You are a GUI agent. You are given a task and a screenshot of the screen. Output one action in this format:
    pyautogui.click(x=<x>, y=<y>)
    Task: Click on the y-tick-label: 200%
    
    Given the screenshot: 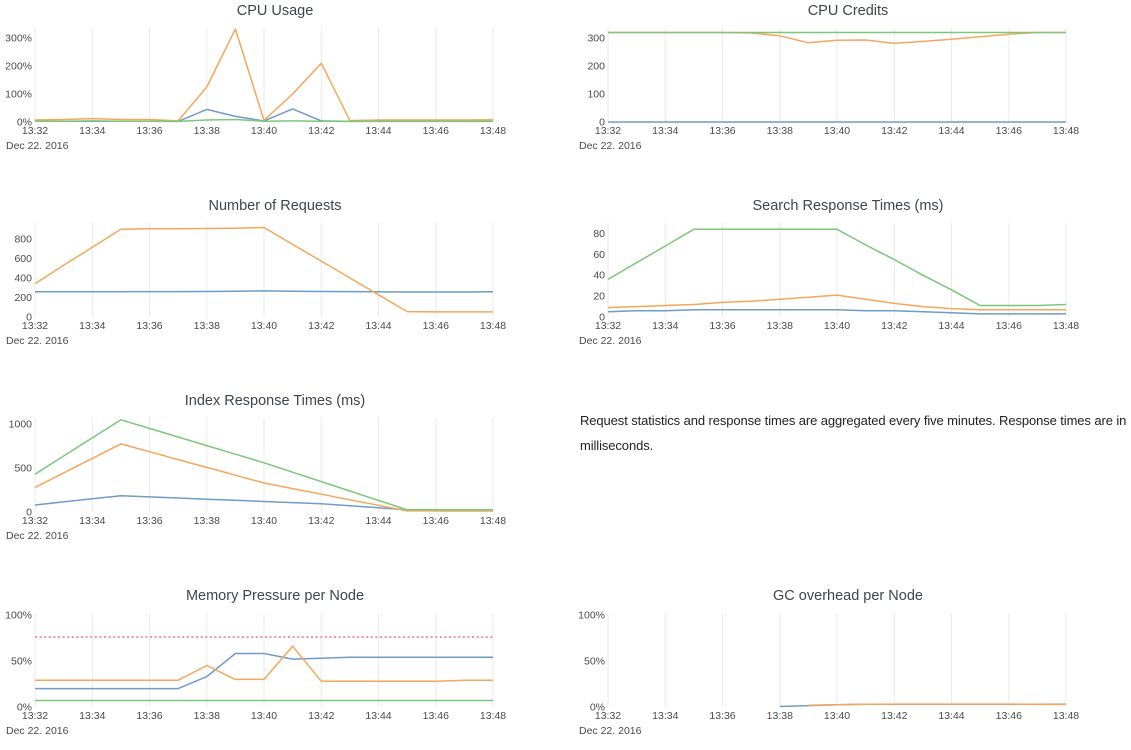 What is the action you would take?
    pyautogui.click(x=18, y=67)
    